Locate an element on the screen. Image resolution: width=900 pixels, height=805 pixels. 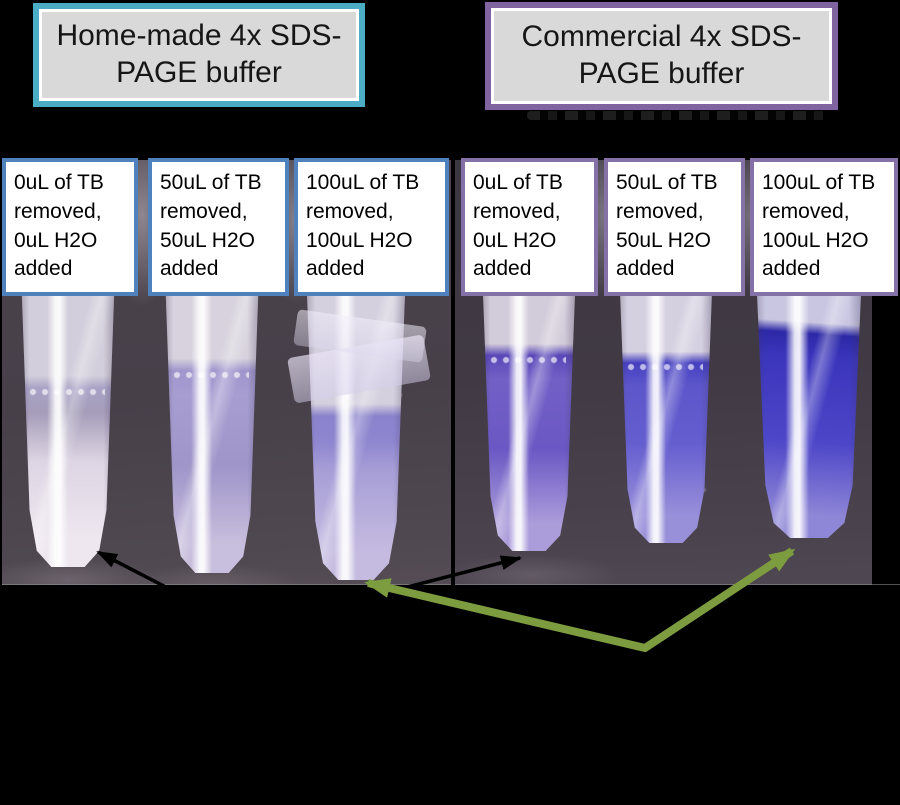
sample-label-home-0ul: 0uL of TB removed, 0uL H2O added is located at coordinates (70, 227).